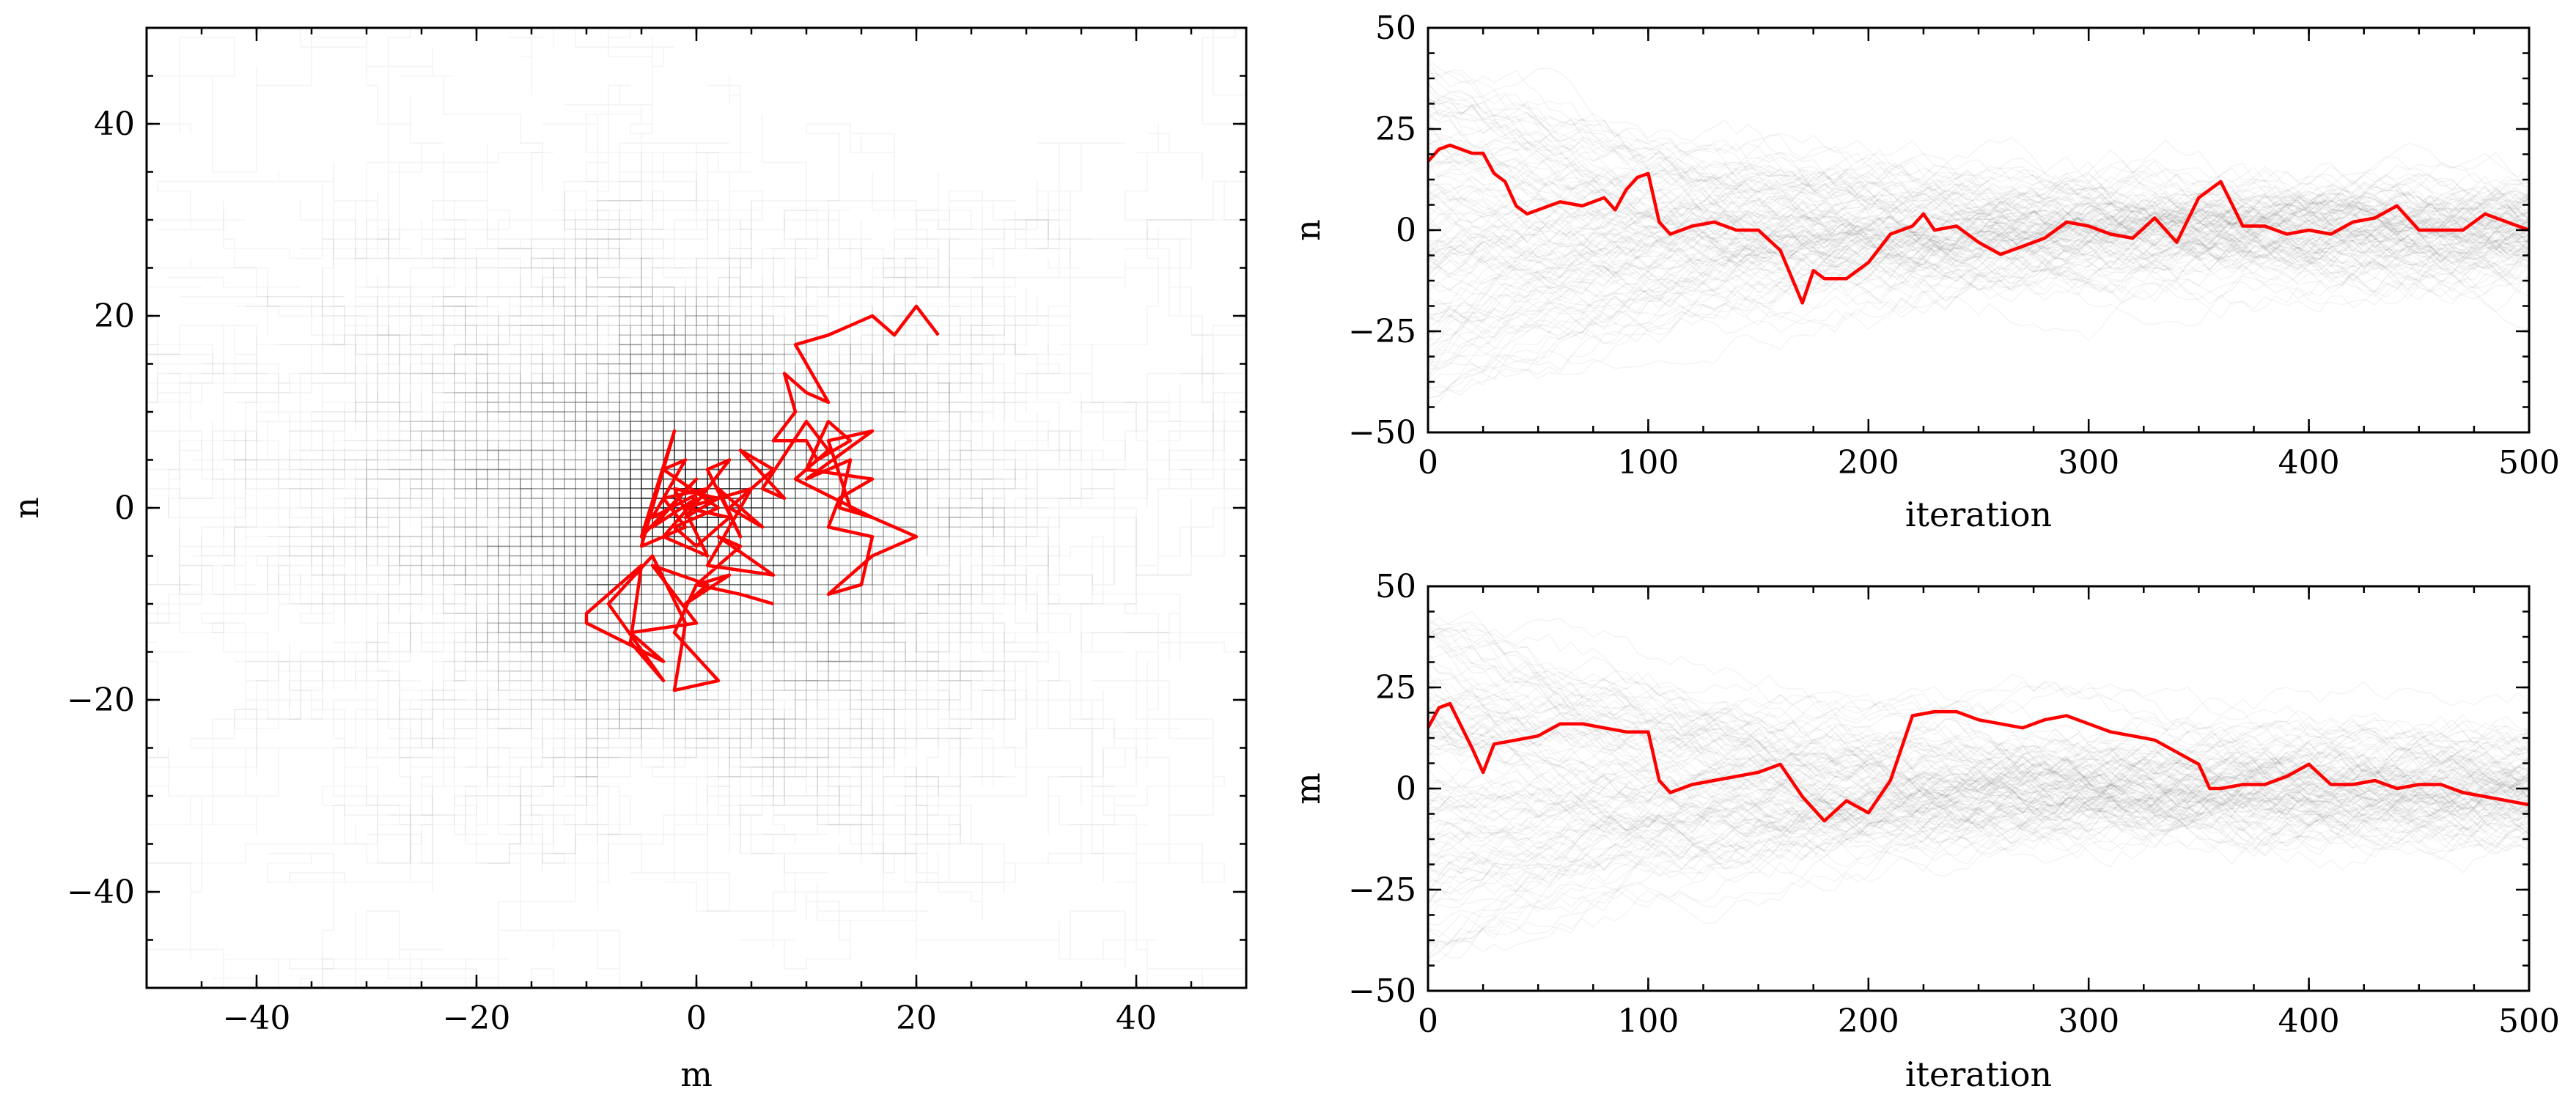 This screenshot has width=2576, height=1111. Describe the element at coordinates (696, 1018) in the screenshot. I see `x-tick-label: 0` at that location.